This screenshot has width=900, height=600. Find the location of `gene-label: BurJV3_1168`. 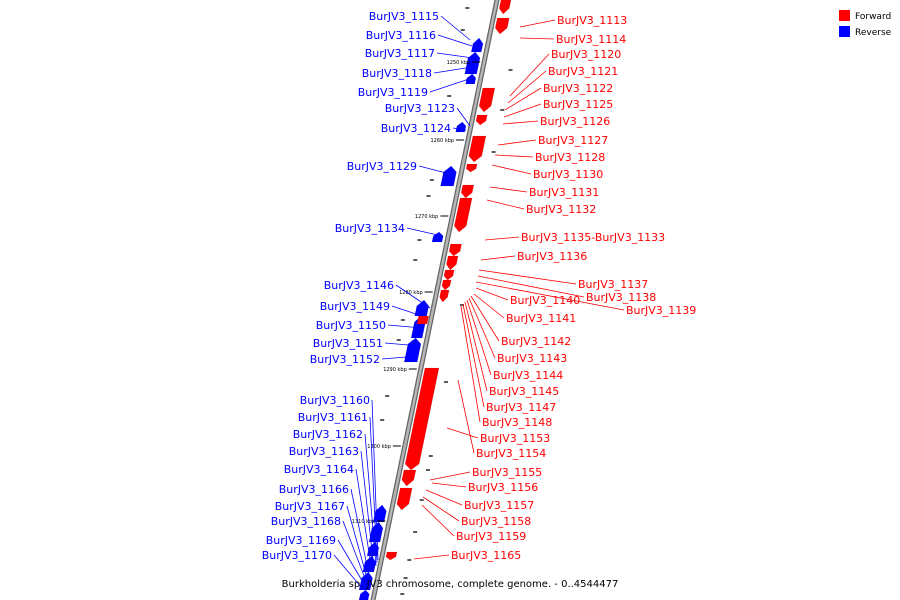

gene-label: BurJV3_1168 is located at coordinates (306, 521).